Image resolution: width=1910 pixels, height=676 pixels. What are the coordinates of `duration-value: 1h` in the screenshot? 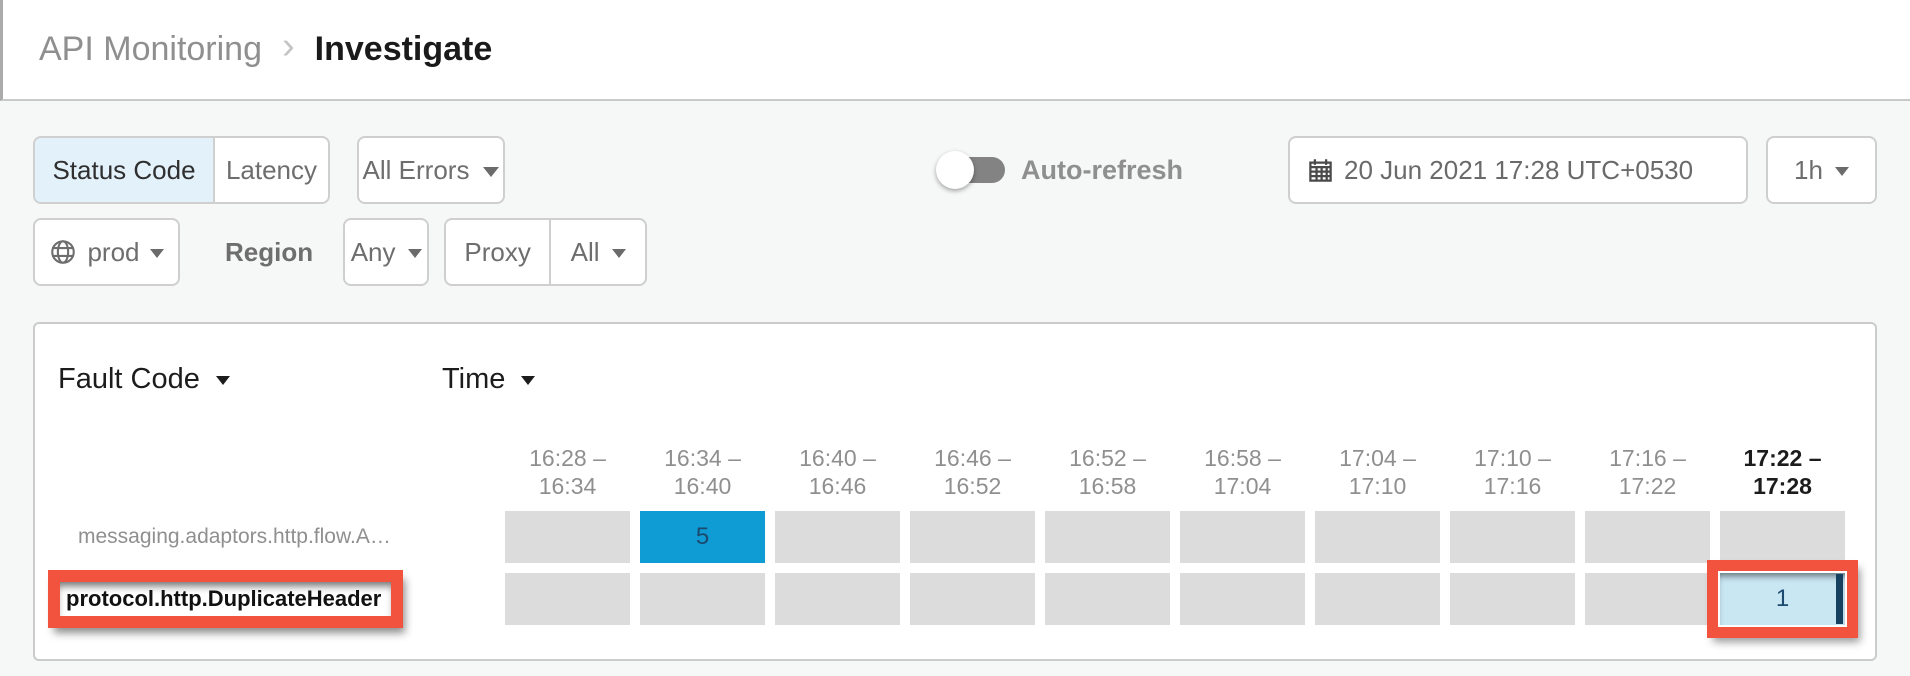 It's located at (1808, 169).